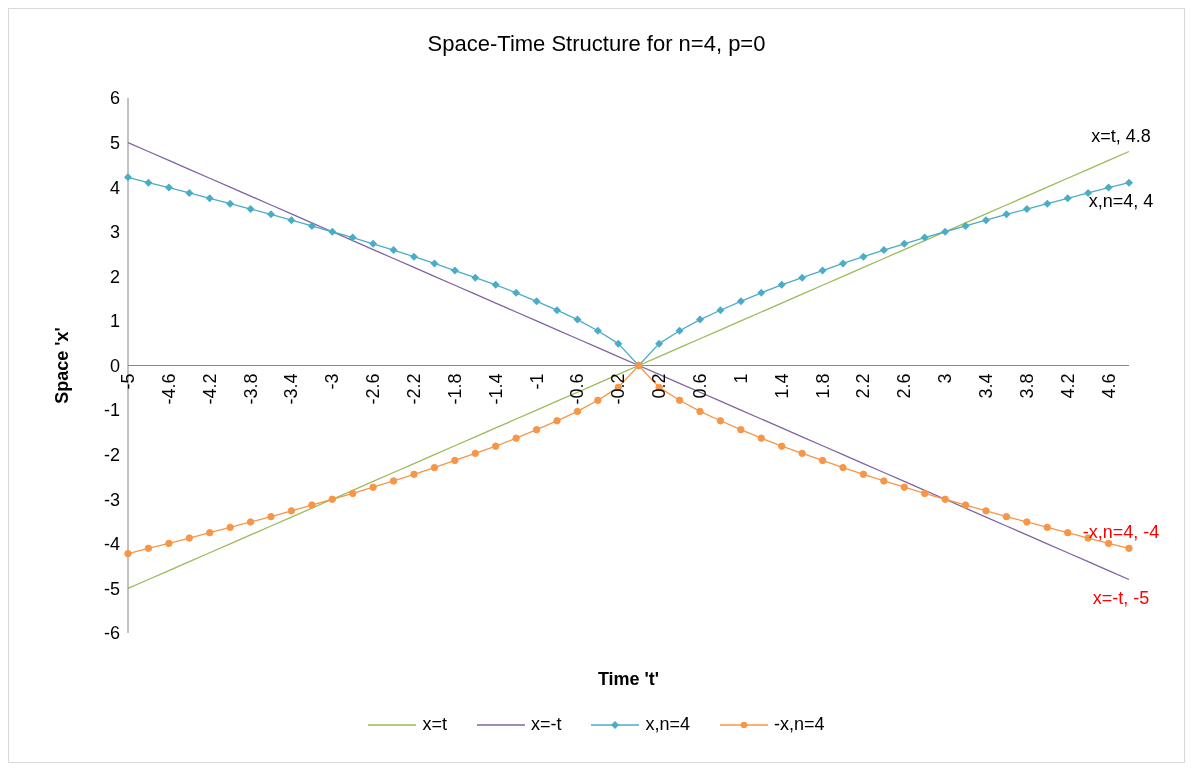  What do you see at coordinates (1121, 597) in the screenshot?
I see `data-label: x=-t, -5` at bounding box center [1121, 597].